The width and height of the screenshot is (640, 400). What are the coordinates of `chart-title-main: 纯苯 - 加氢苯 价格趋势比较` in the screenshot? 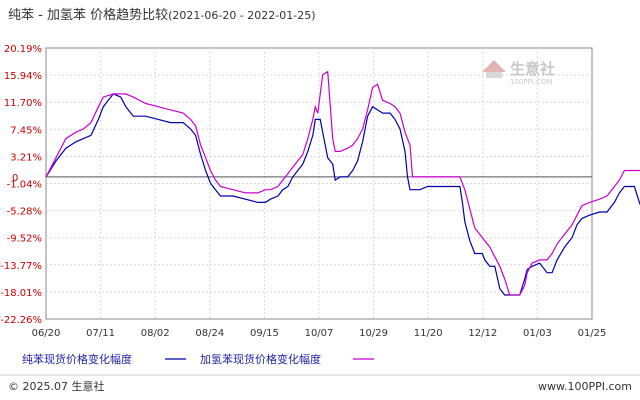 It's located at (88, 15).